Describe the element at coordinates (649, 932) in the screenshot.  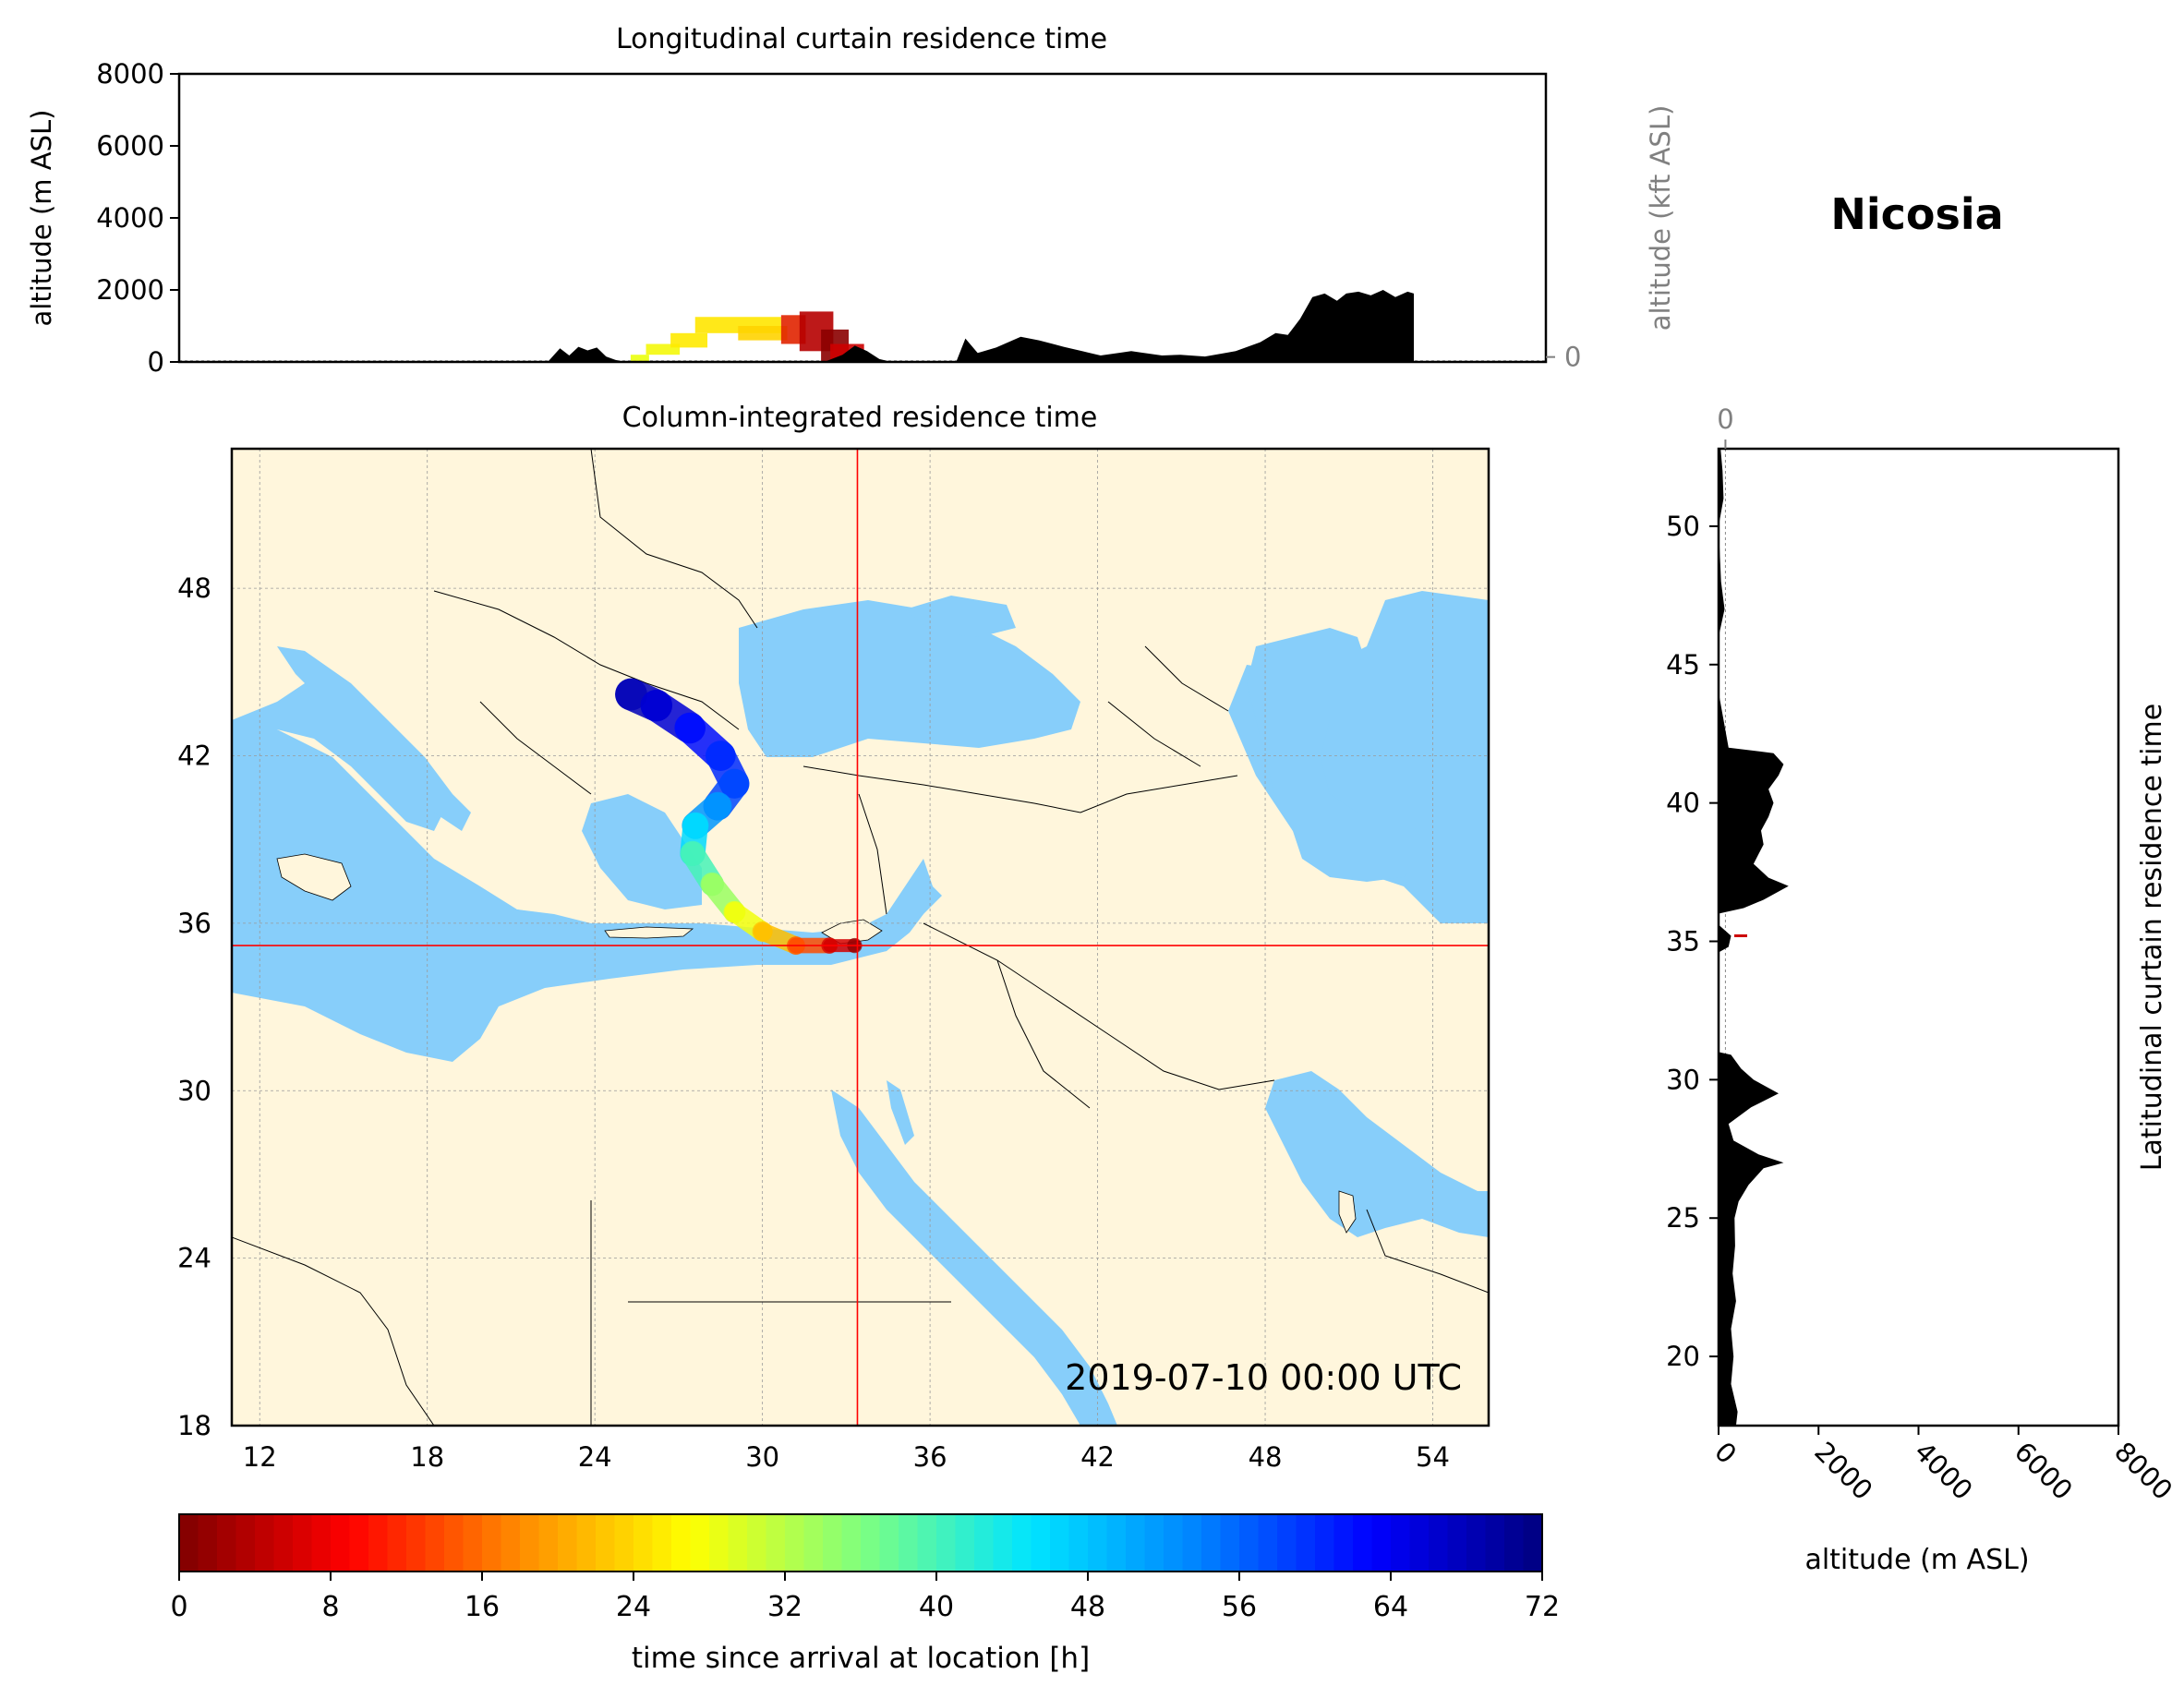
I see `island` at that location.